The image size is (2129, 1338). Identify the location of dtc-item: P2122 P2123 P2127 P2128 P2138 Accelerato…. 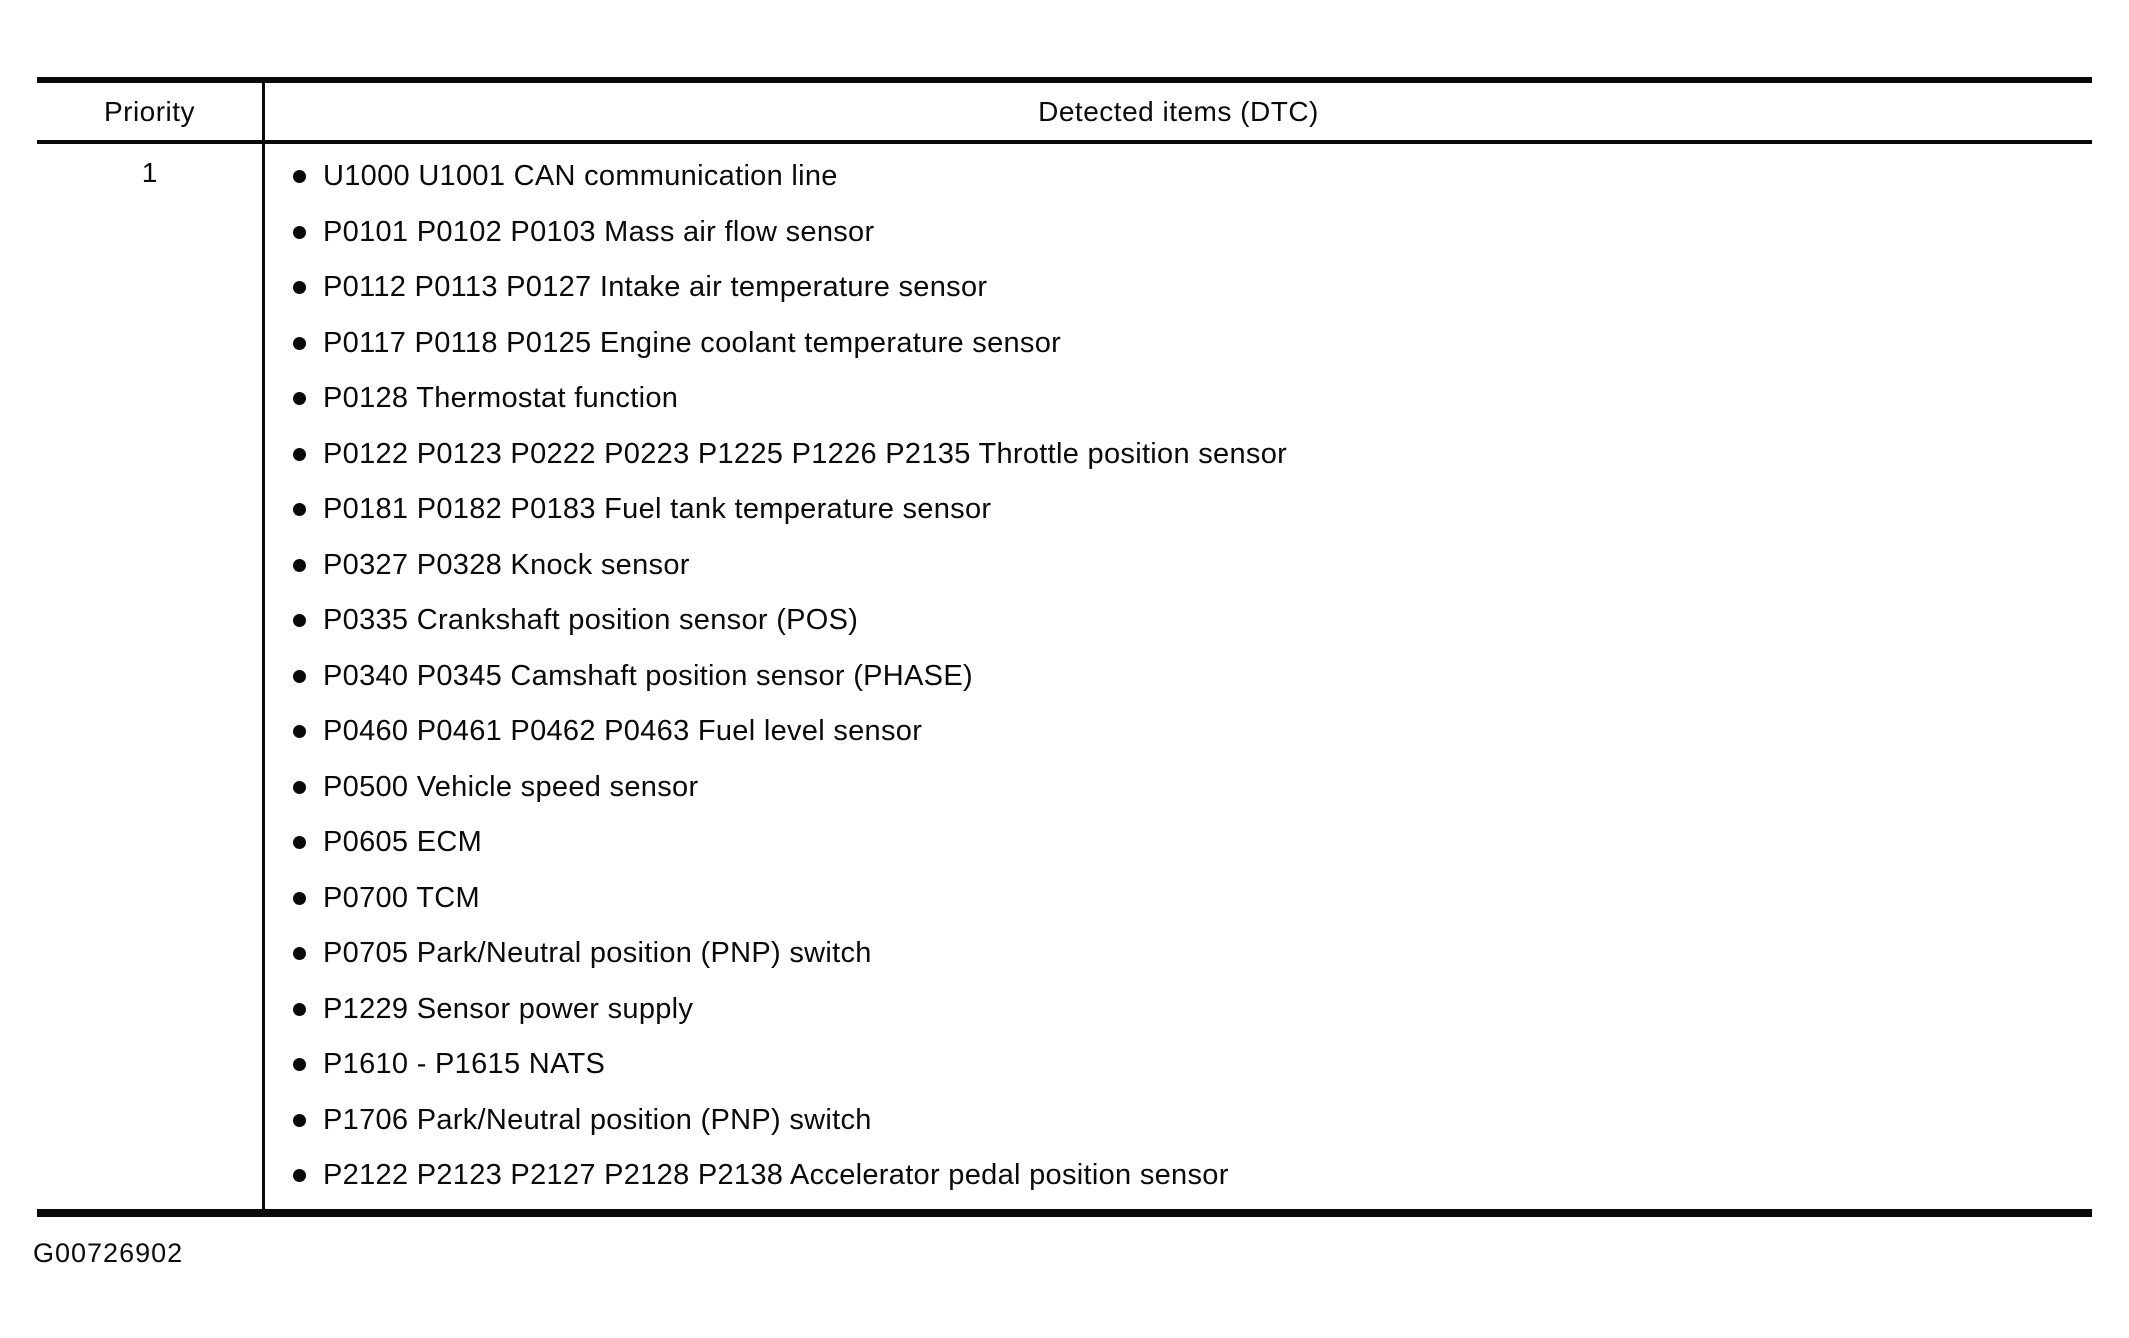
(1187, 1176).